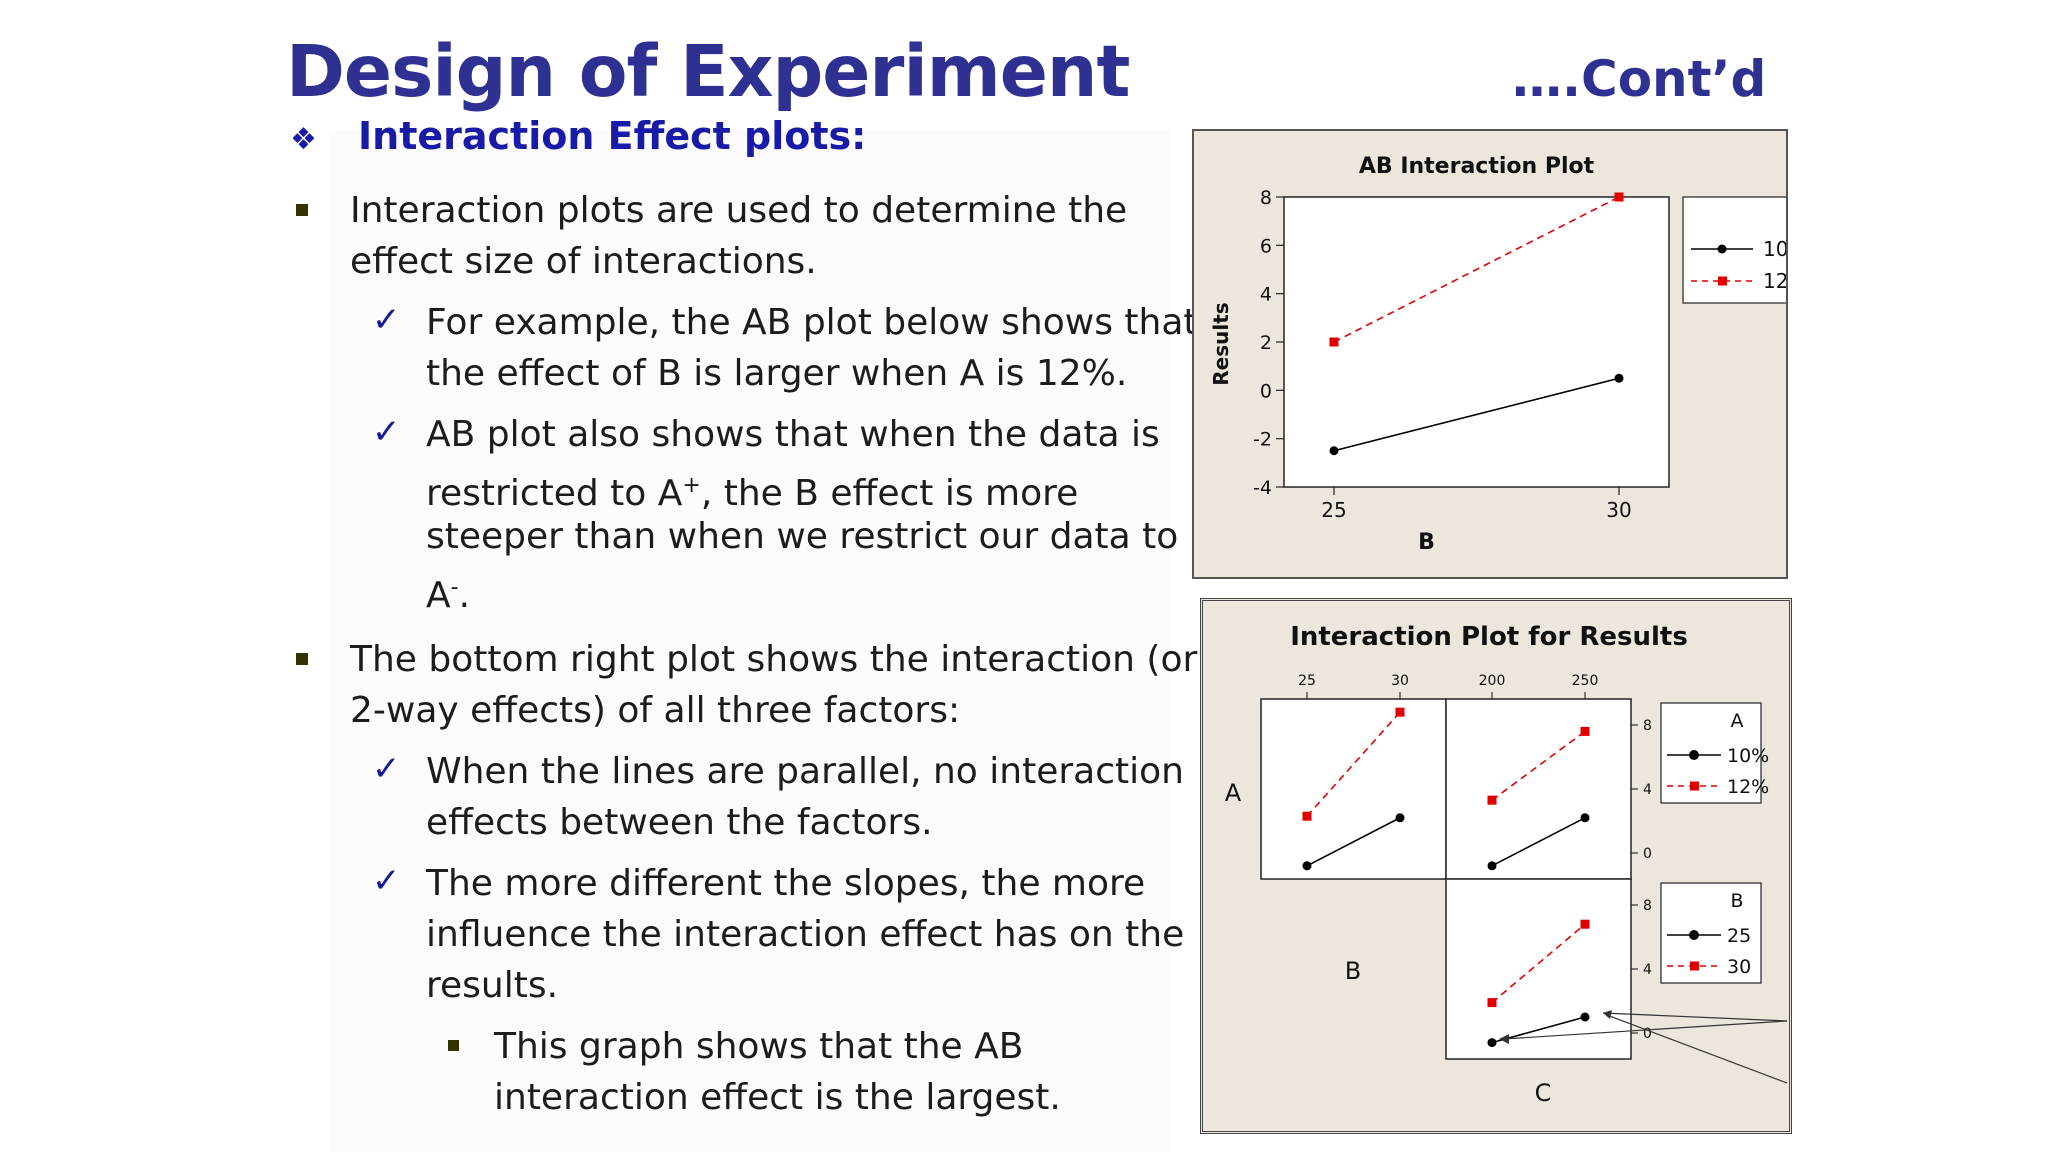 This screenshot has height=1152, width=2048. Describe the element at coordinates (793, 434) in the screenshot. I see `check-2-line-1: AB plot also shows that when the data is` at that location.